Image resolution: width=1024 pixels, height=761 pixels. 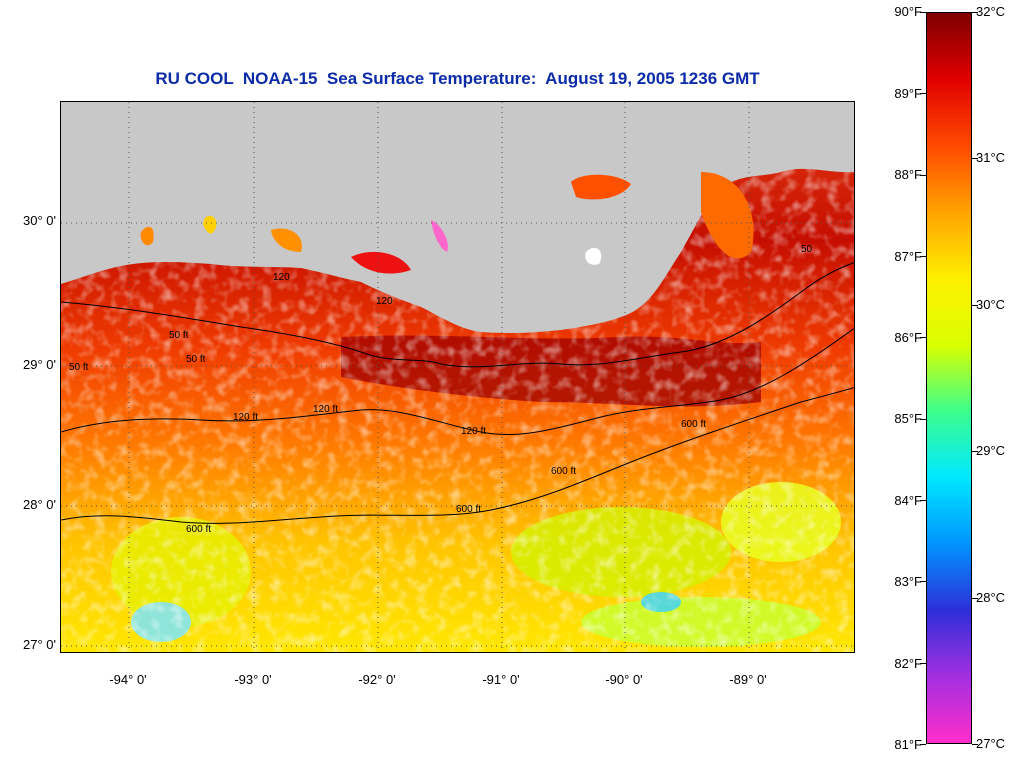 What do you see at coordinates (908, 11) in the screenshot?
I see `f-label-90: 90°F` at bounding box center [908, 11].